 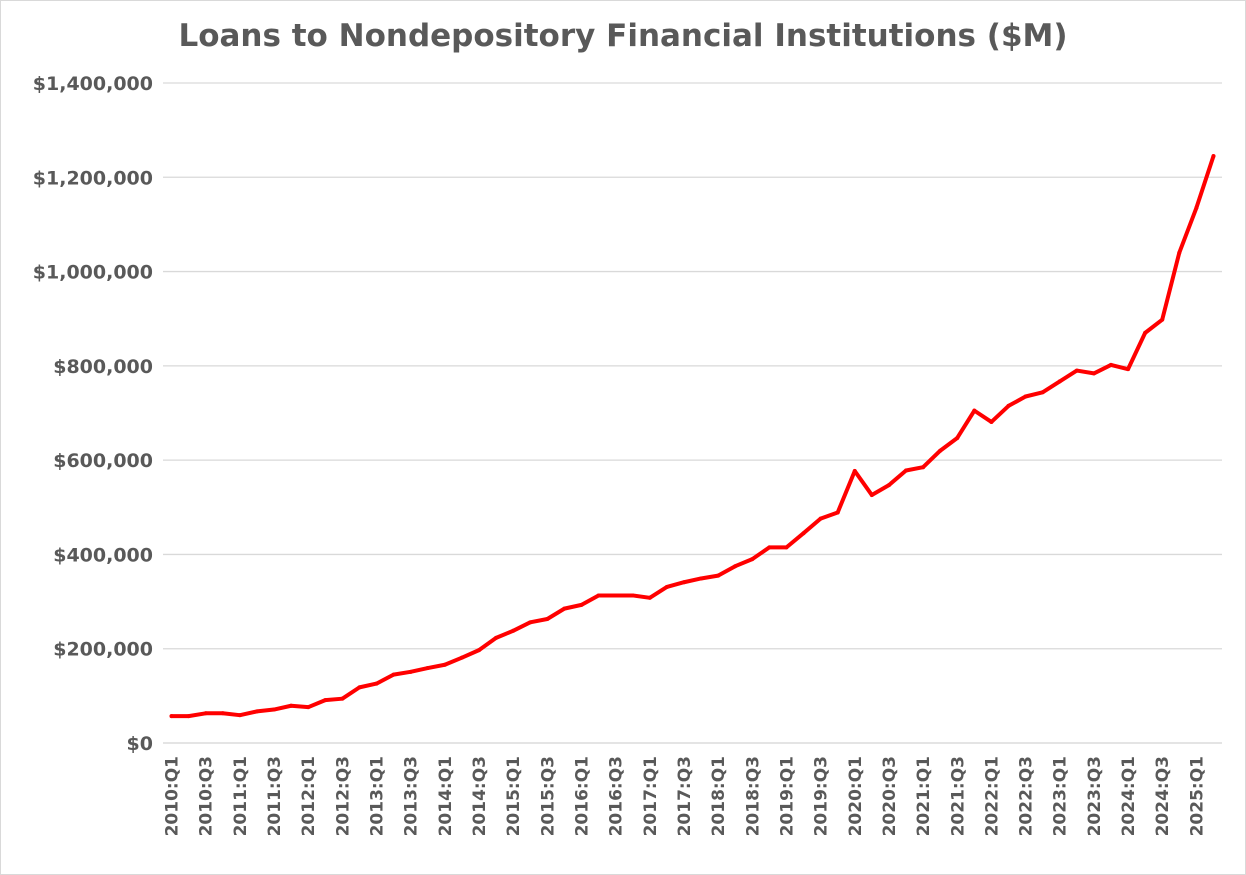 What do you see at coordinates (958, 796) in the screenshot?
I see `x-tick-label: 2021:Q3` at bounding box center [958, 796].